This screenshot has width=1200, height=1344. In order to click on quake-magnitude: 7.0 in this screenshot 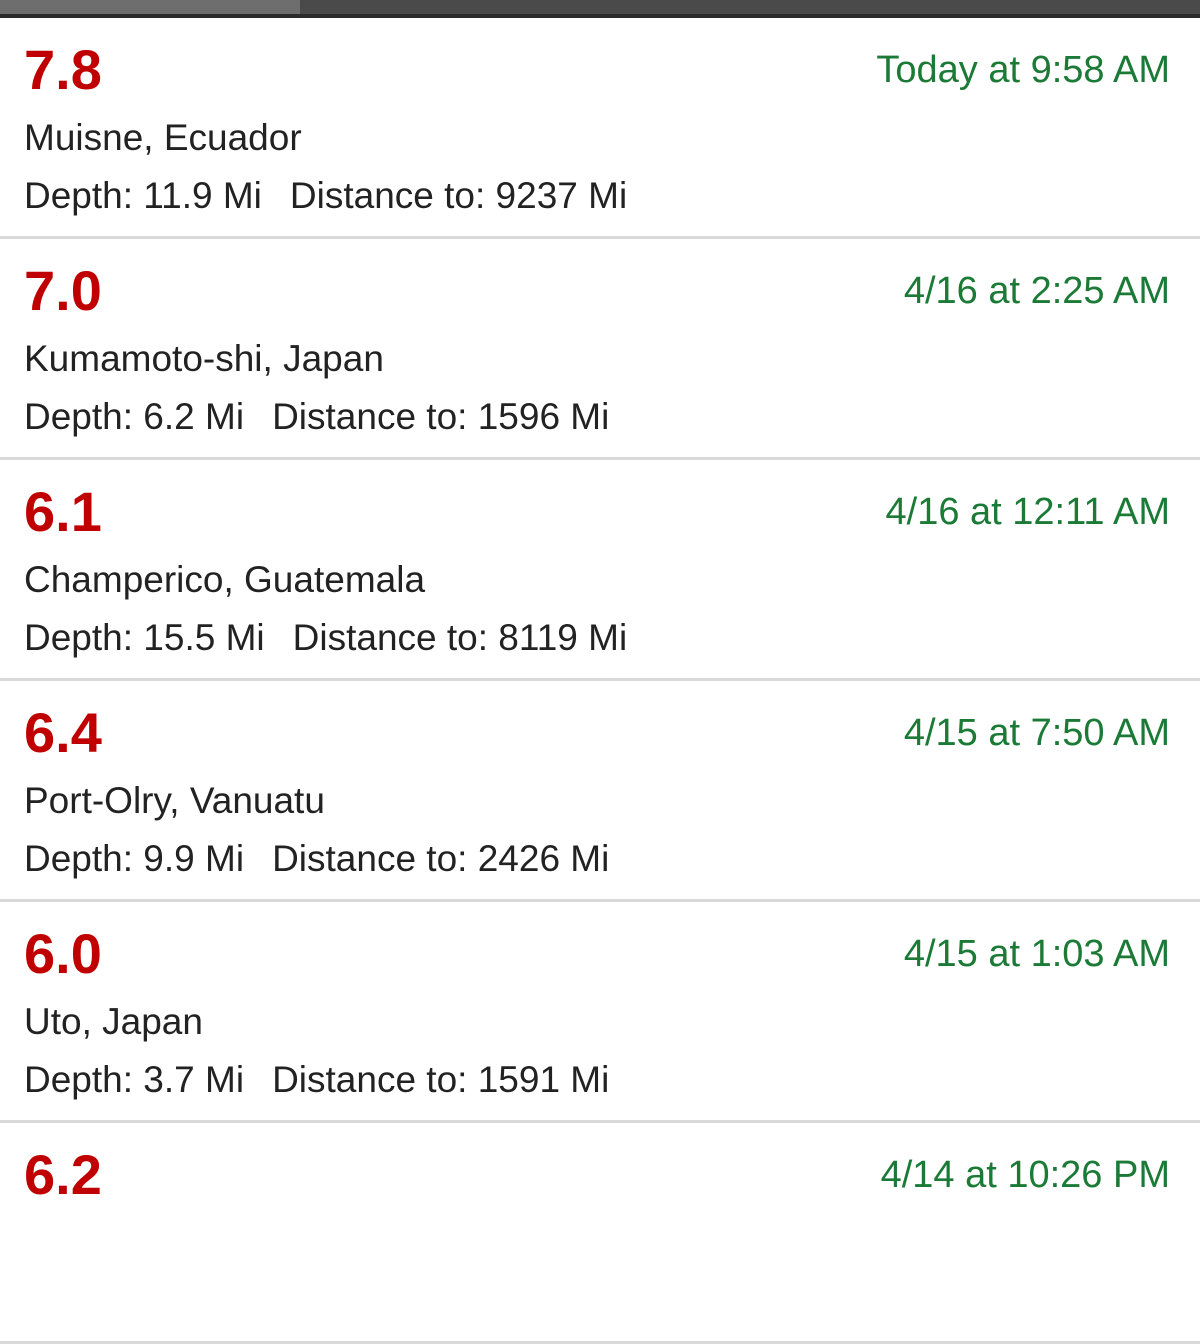, I will do `click(63, 290)`.